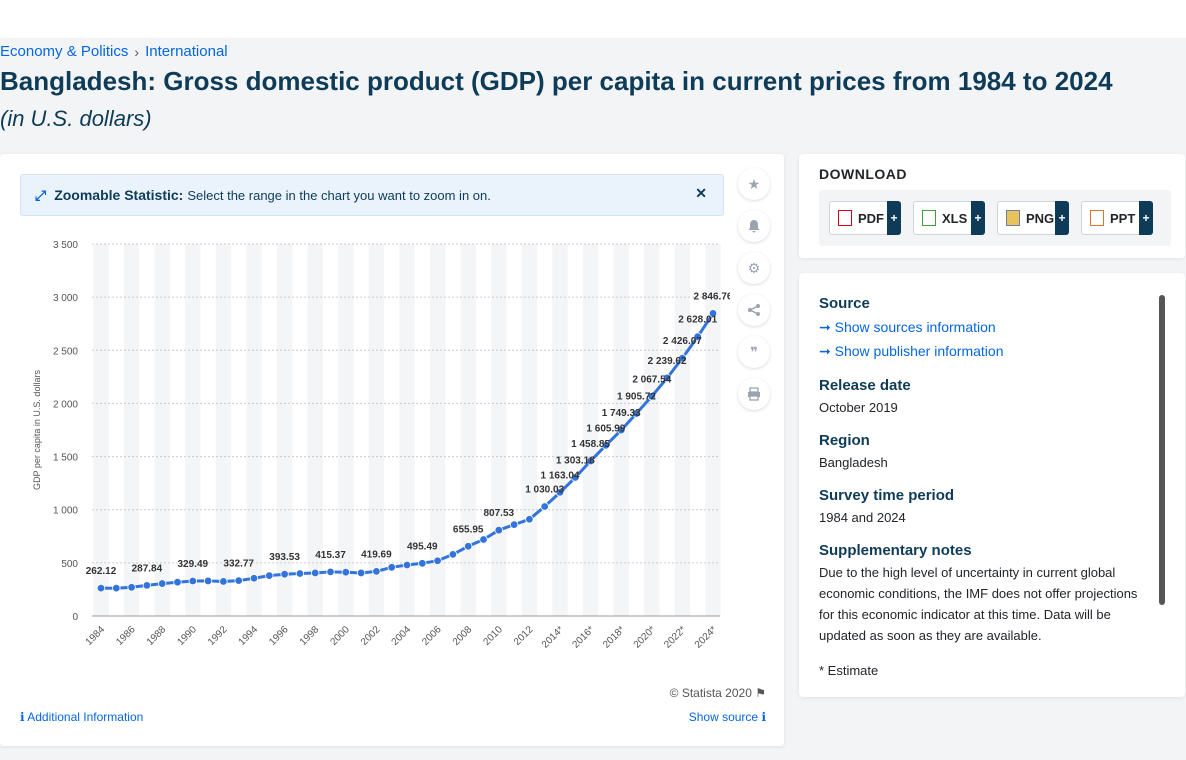 This screenshot has height=760, width=1186. Describe the element at coordinates (41, 194) in the screenshot. I see `expand-icon: ⤢` at that location.